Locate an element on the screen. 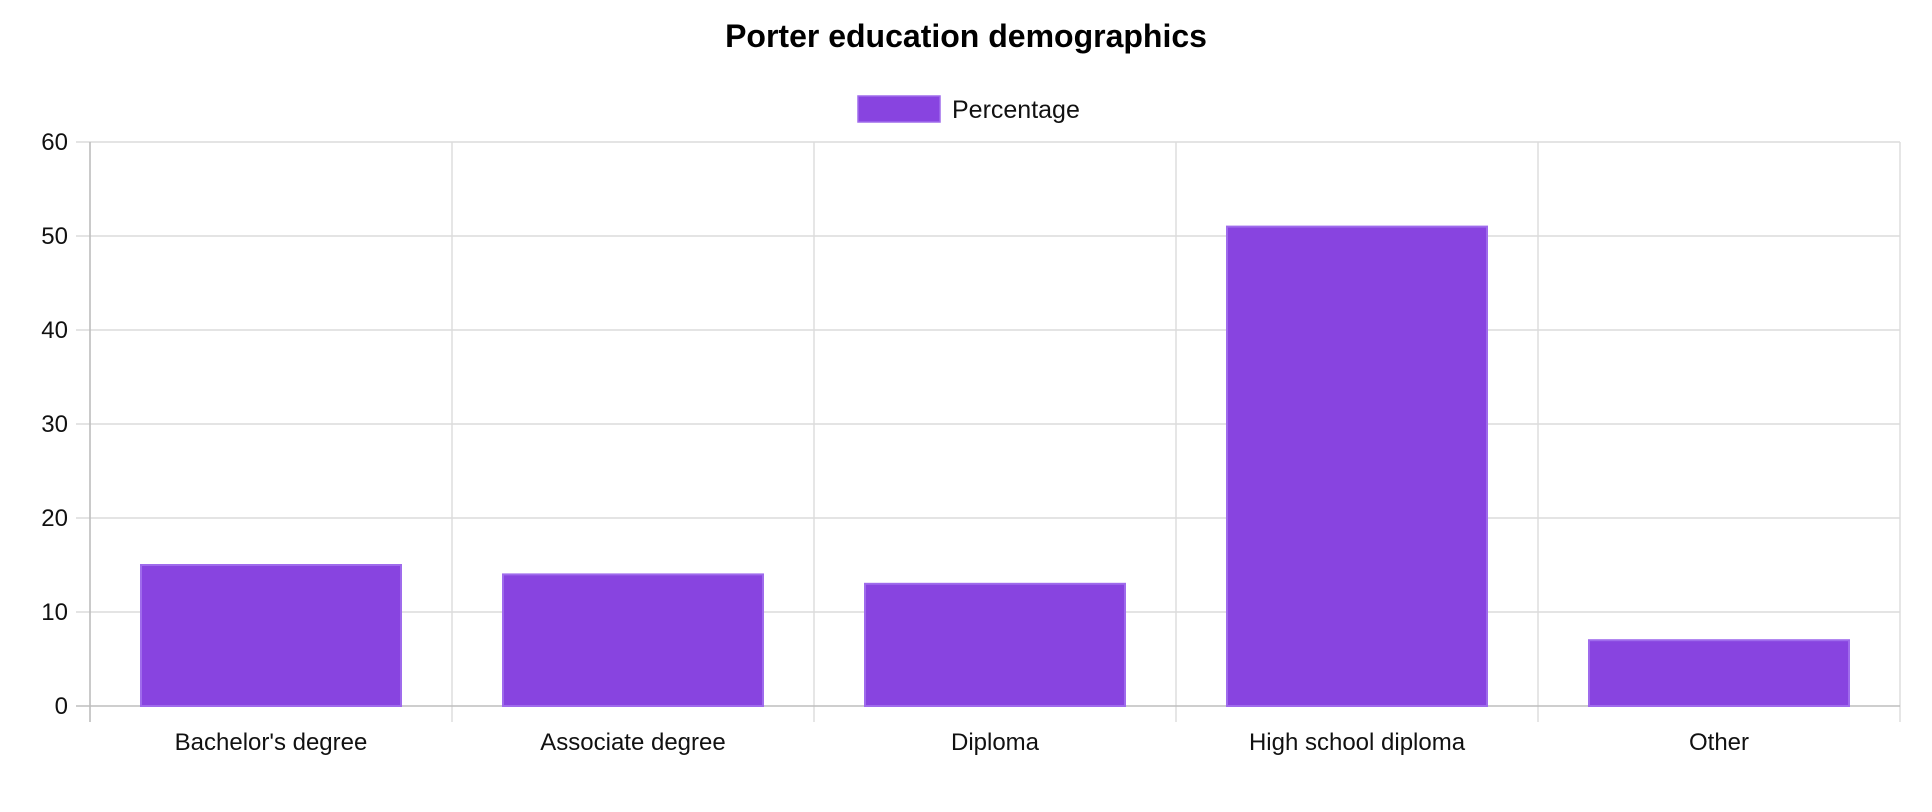 The width and height of the screenshot is (1932, 812). y-tick-label: 0 is located at coordinates (61, 706).